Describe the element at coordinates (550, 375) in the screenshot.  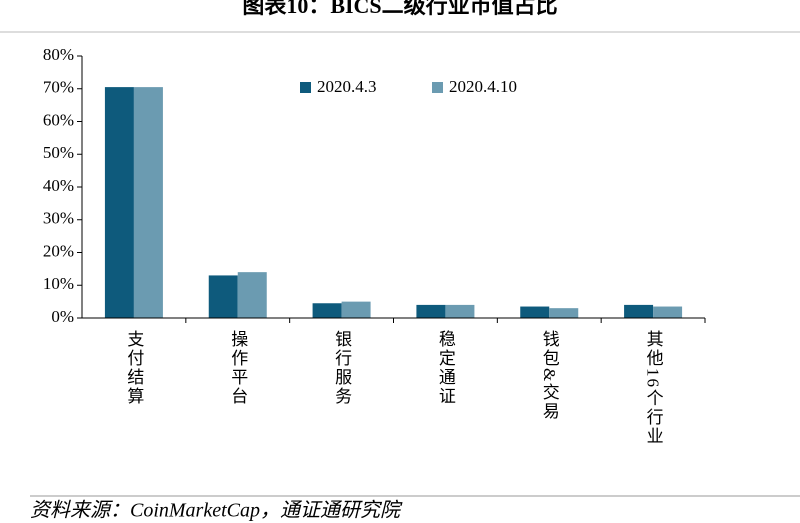
I see `x-tick-label: 钱包&交易` at that location.